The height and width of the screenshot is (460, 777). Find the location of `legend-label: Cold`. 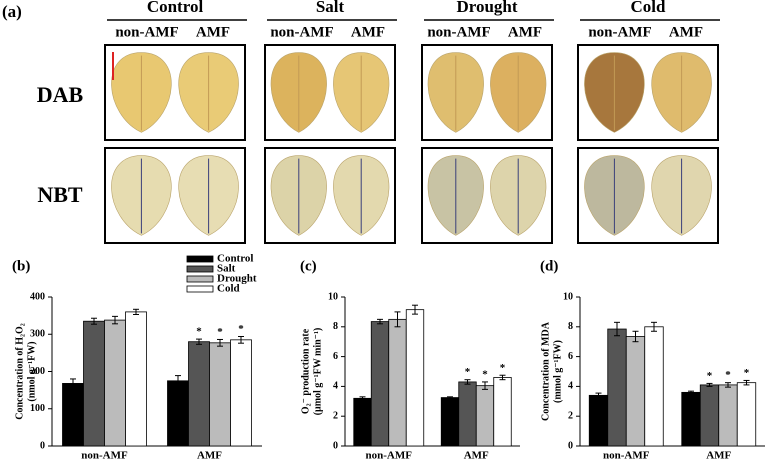

legend-label: Cold is located at coordinates (228, 289).